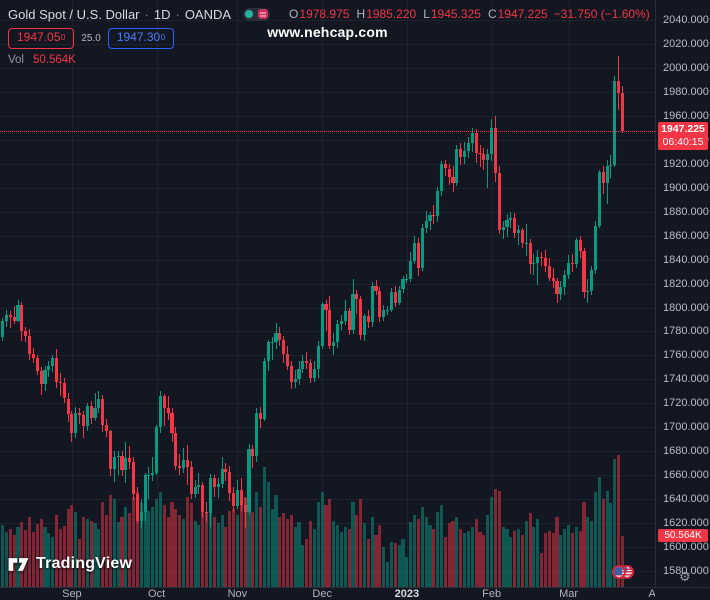 The height and width of the screenshot is (600, 710). Describe the element at coordinates (208, 14) in the screenshot. I see `exchange: OANDA` at that location.